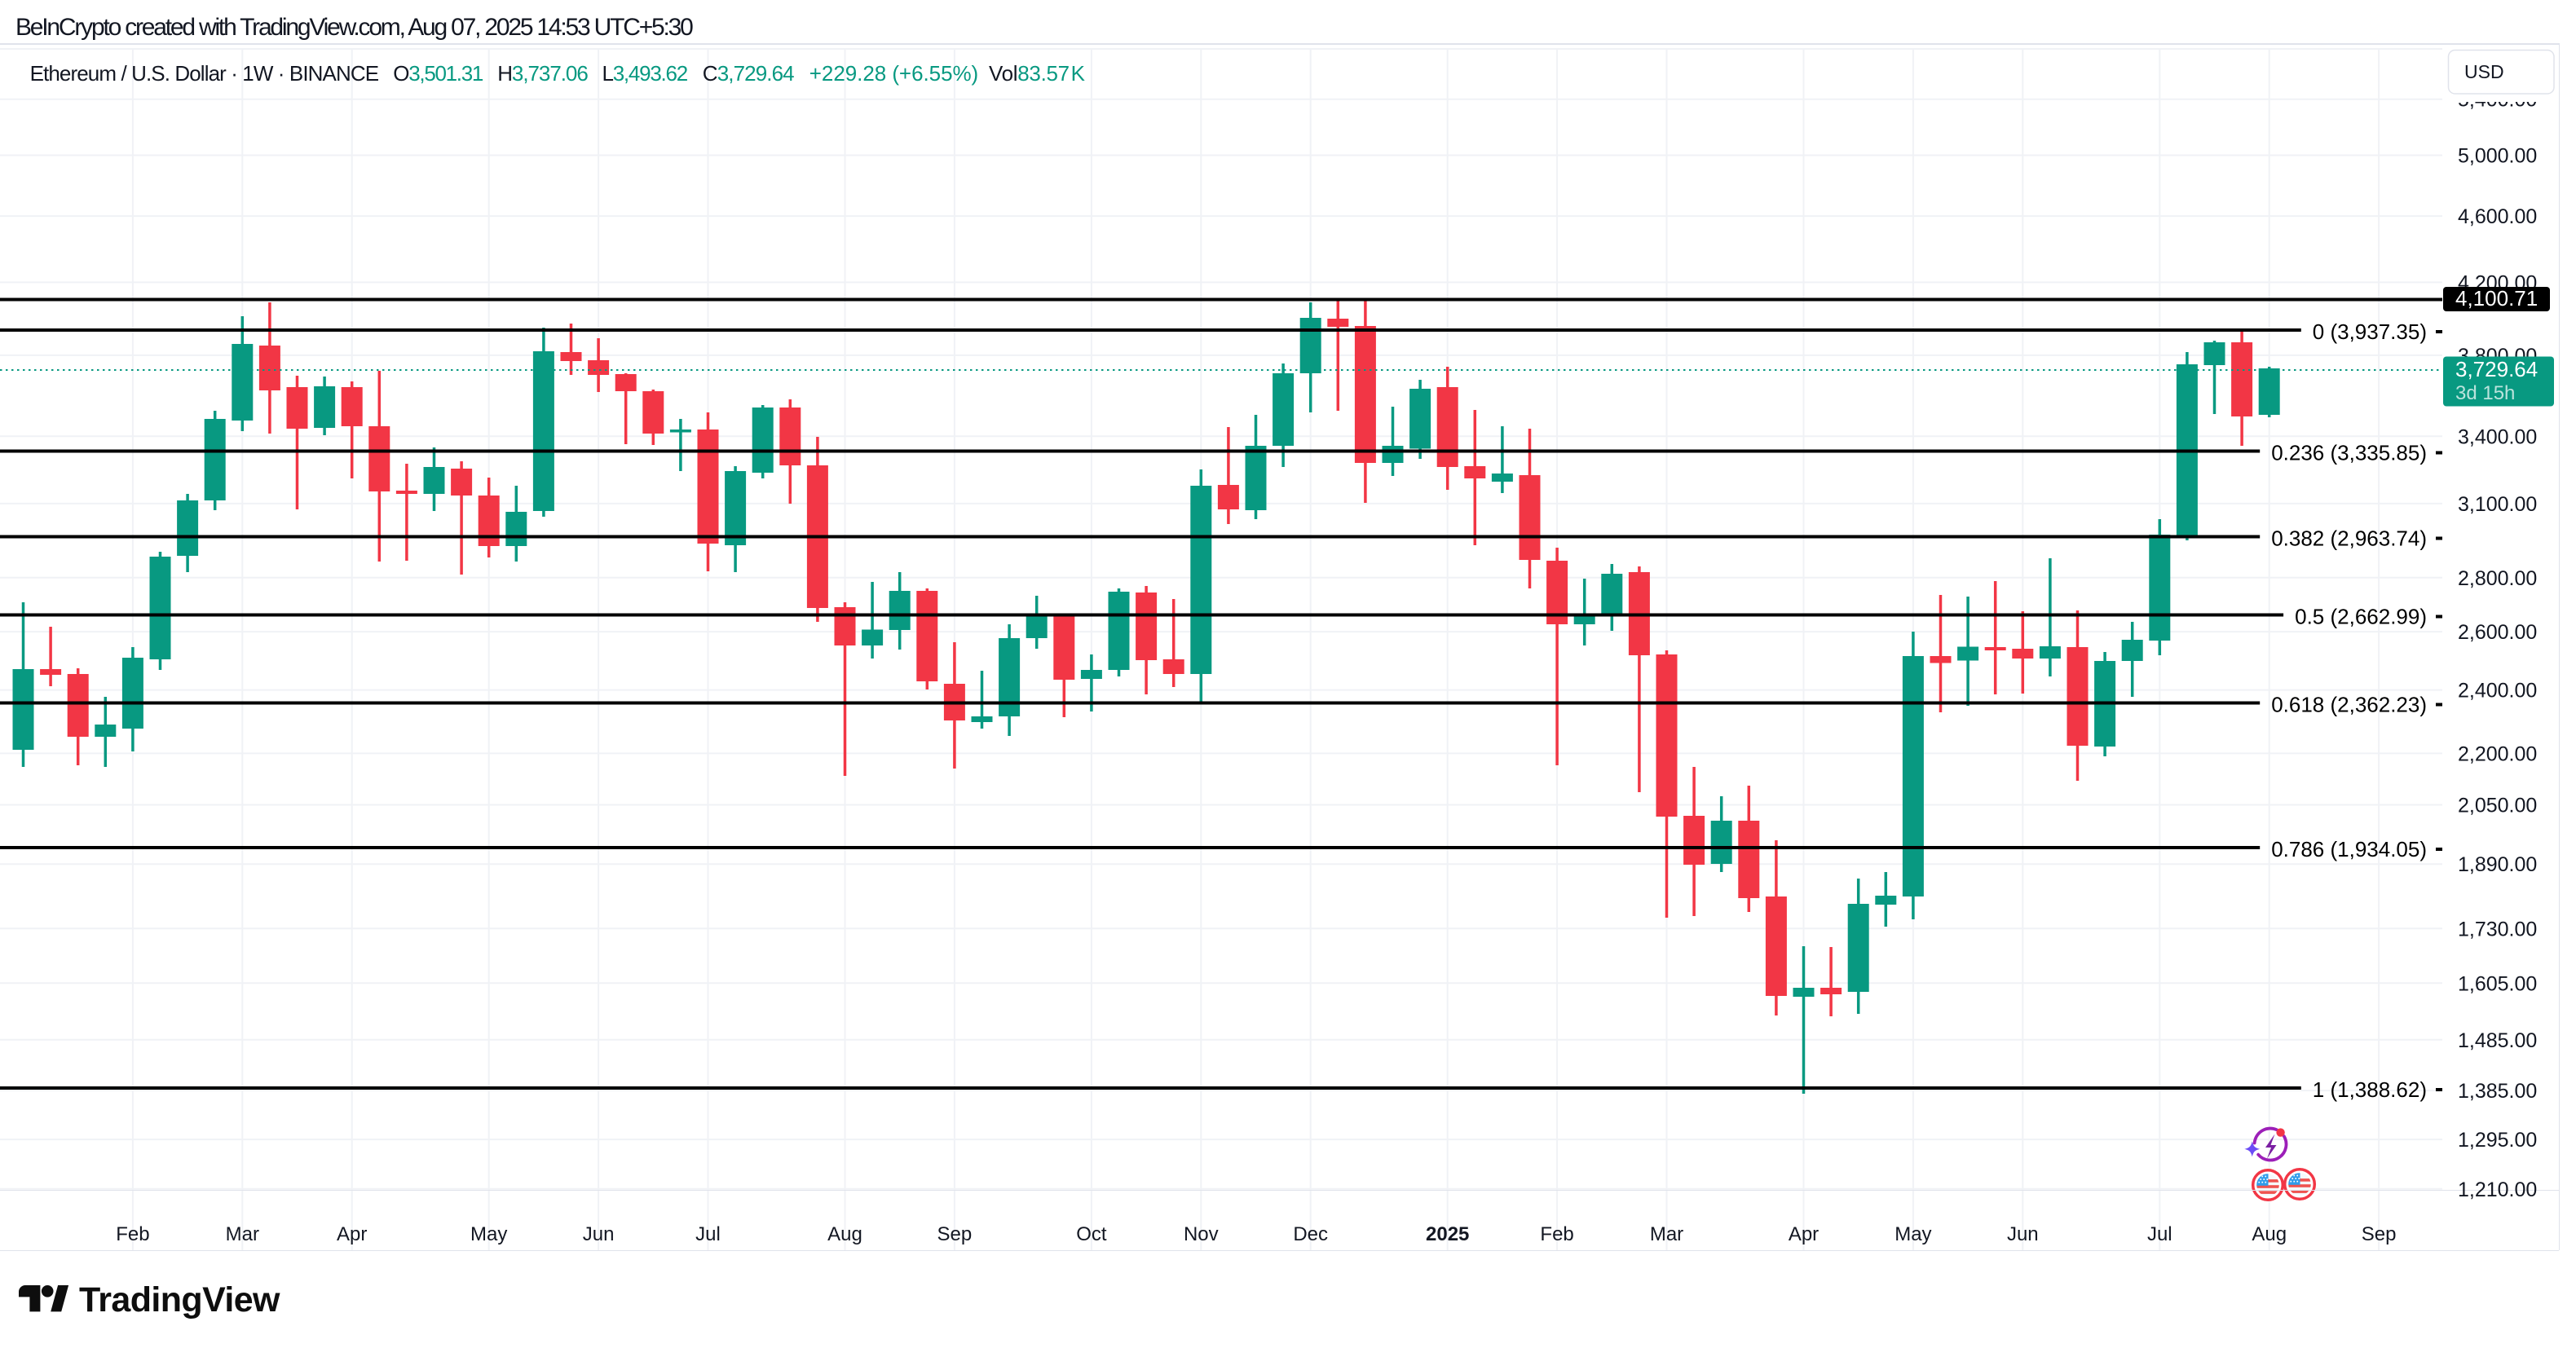 The height and width of the screenshot is (1348, 2576). What do you see at coordinates (2349, 453) in the screenshot?
I see `svg-text: 0.236 (3,335.85)` at bounding box center [2349, 453].